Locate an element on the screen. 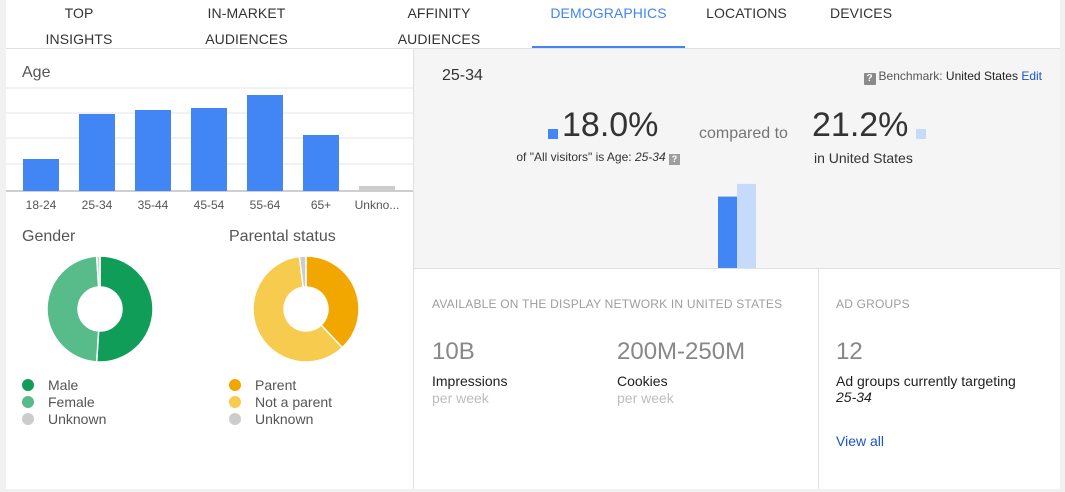 The width and height of the screenshot is (1065, 492). account-caption-value: 25-34 is located at coordinates (650, 157).